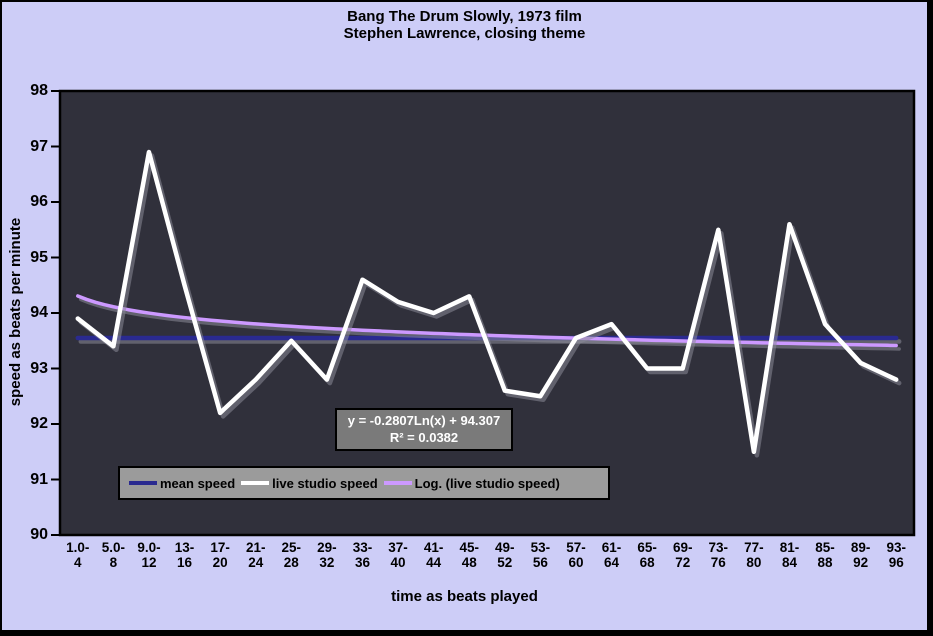  What do you see at coordinates (184, 555) in the screenshot?
I see `x-tick-label: 13- 16` at bounding box center [184, 555].